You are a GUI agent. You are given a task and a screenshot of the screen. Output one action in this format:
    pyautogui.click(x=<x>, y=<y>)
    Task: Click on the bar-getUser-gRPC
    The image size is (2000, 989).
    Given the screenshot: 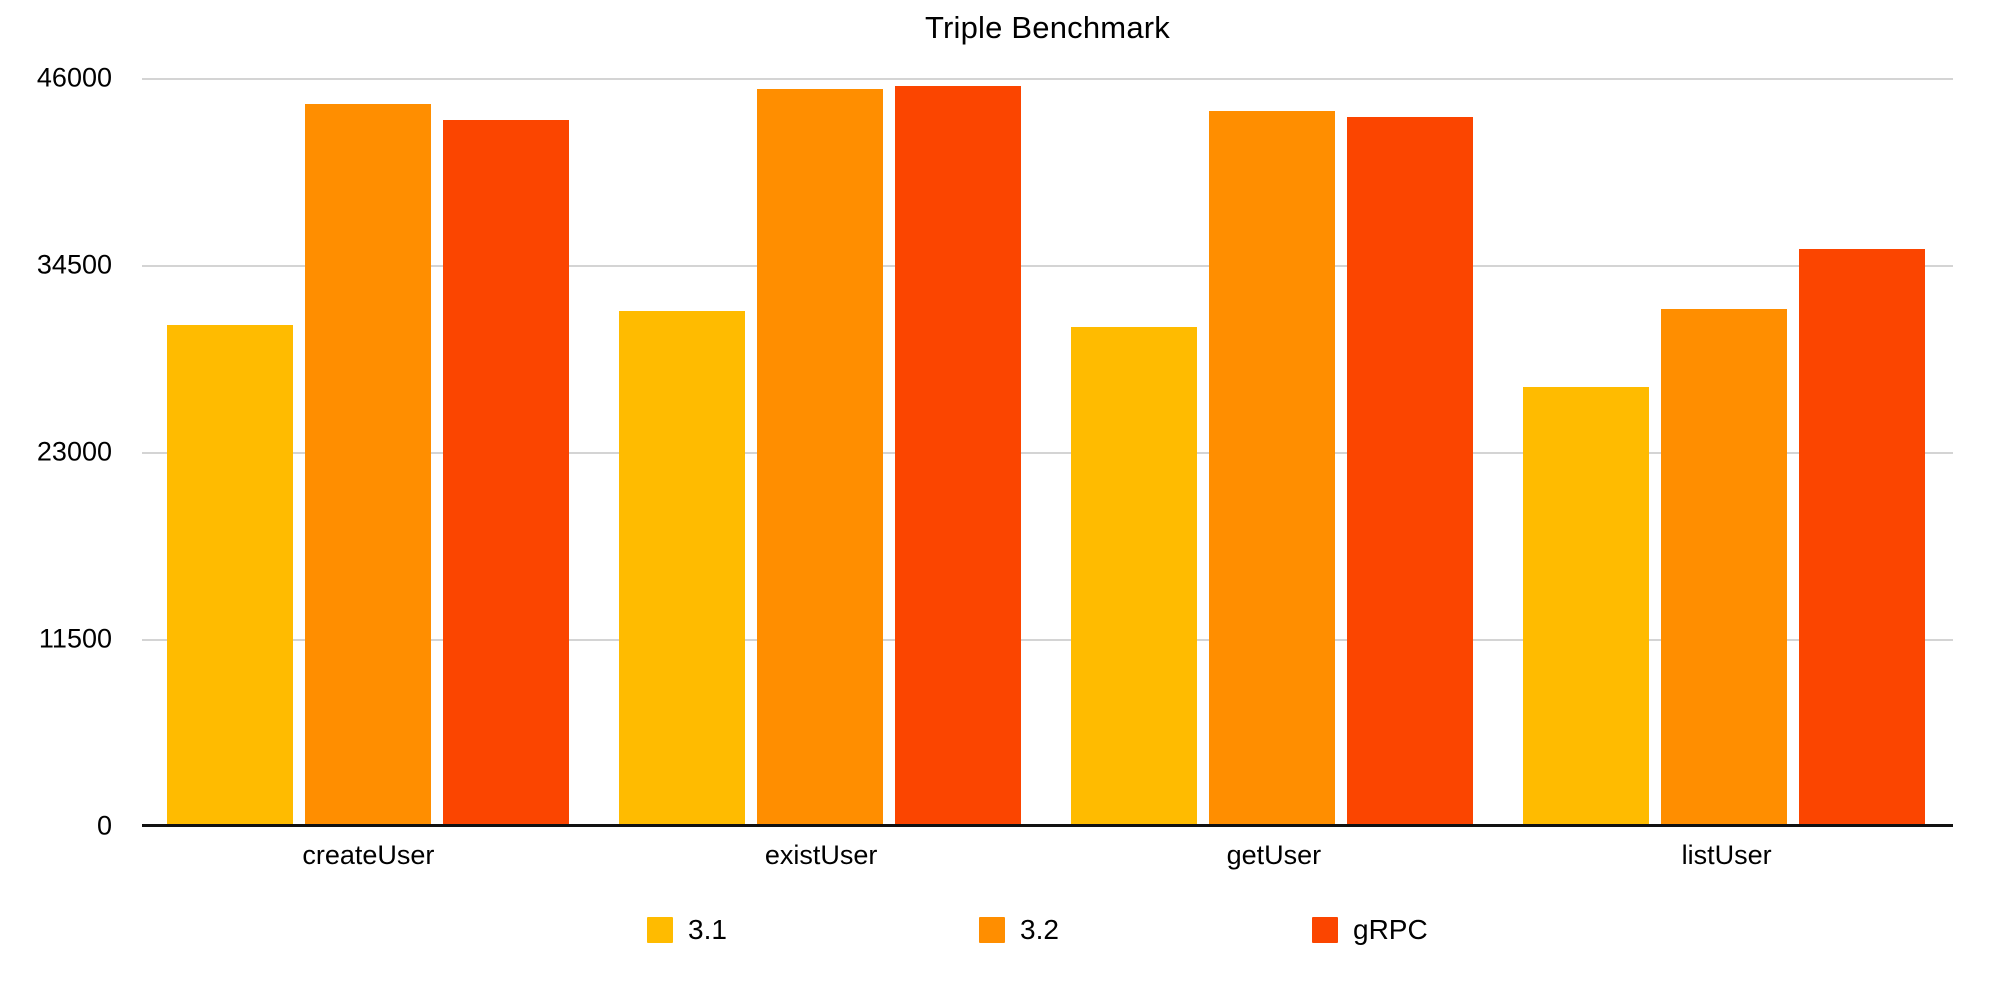 What is the action you would take?
    pyautogui.click(x=1410, y=471)
    